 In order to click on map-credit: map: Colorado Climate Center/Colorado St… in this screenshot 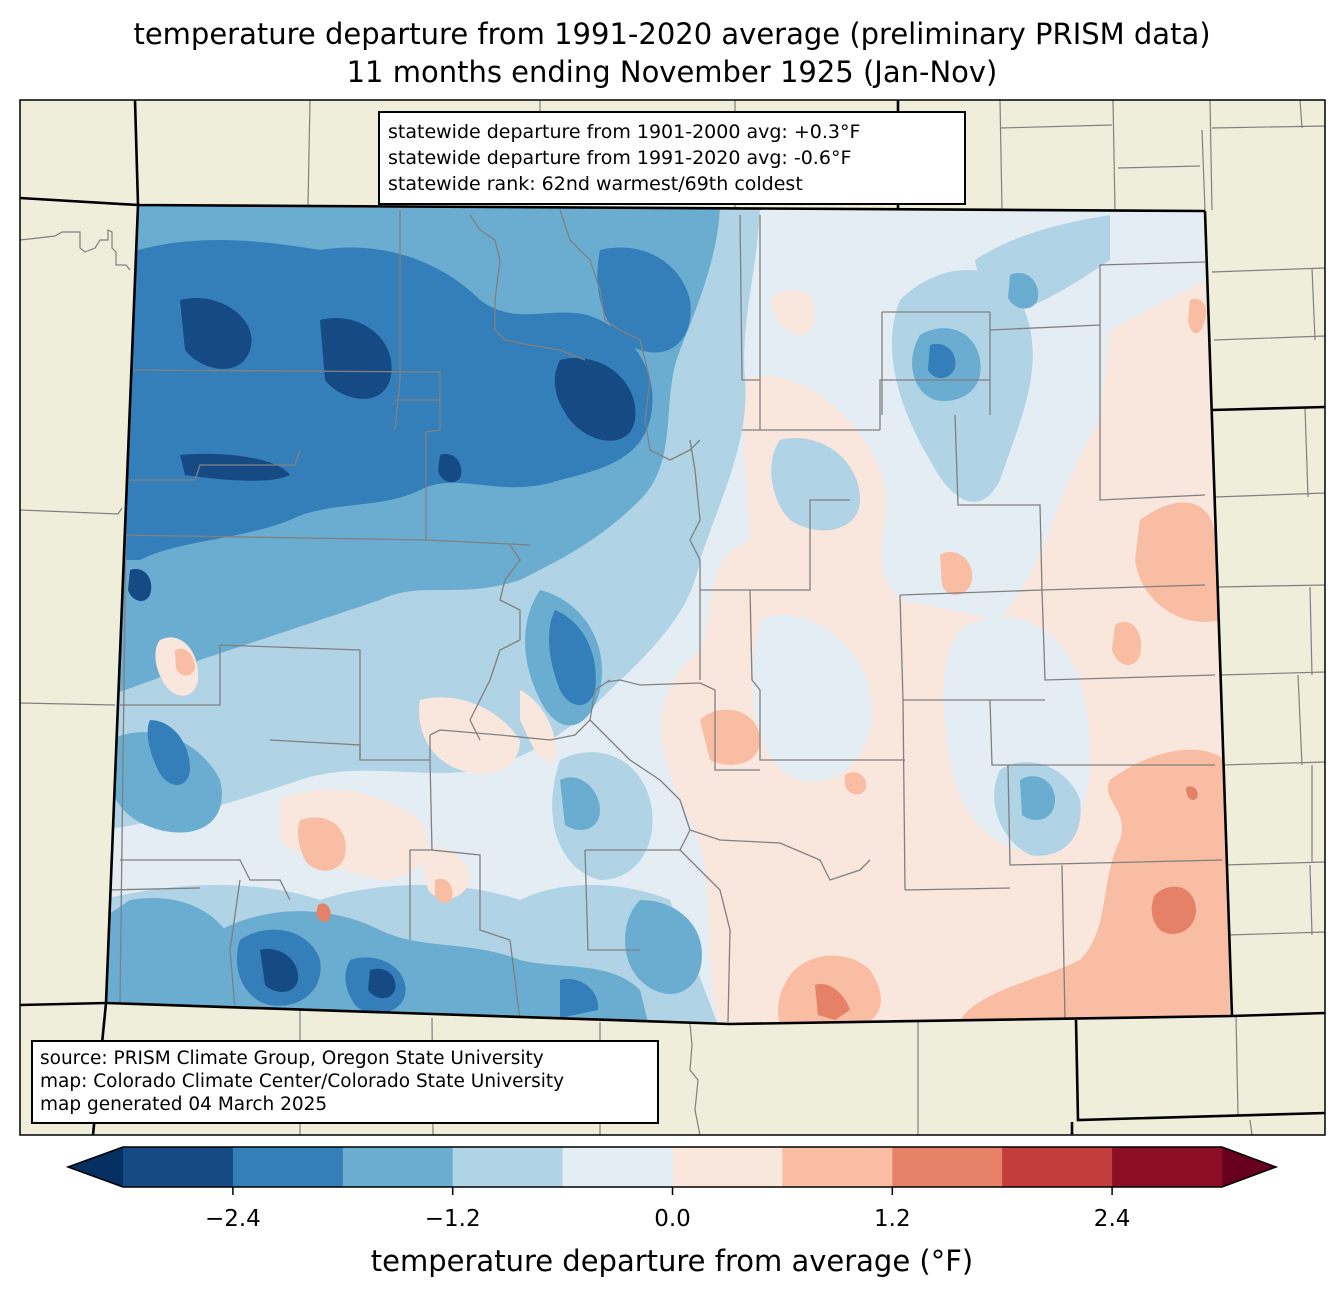, I will do `click(302, 1081)`.